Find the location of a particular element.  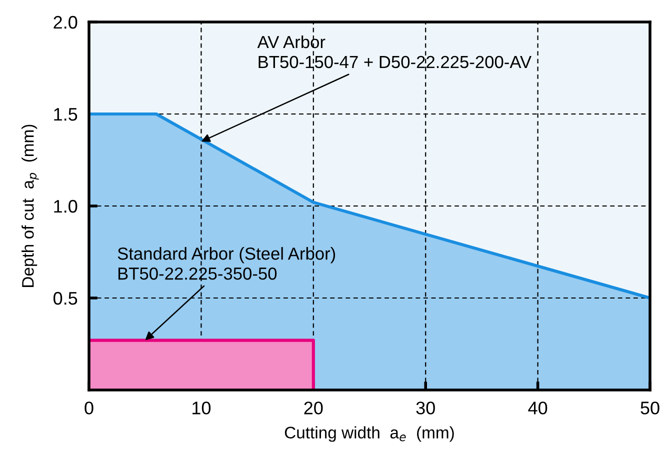

annotation: AV Arbor BT50-150-47 + D50-22.225-200-AV is located at coordinates (394, 51).